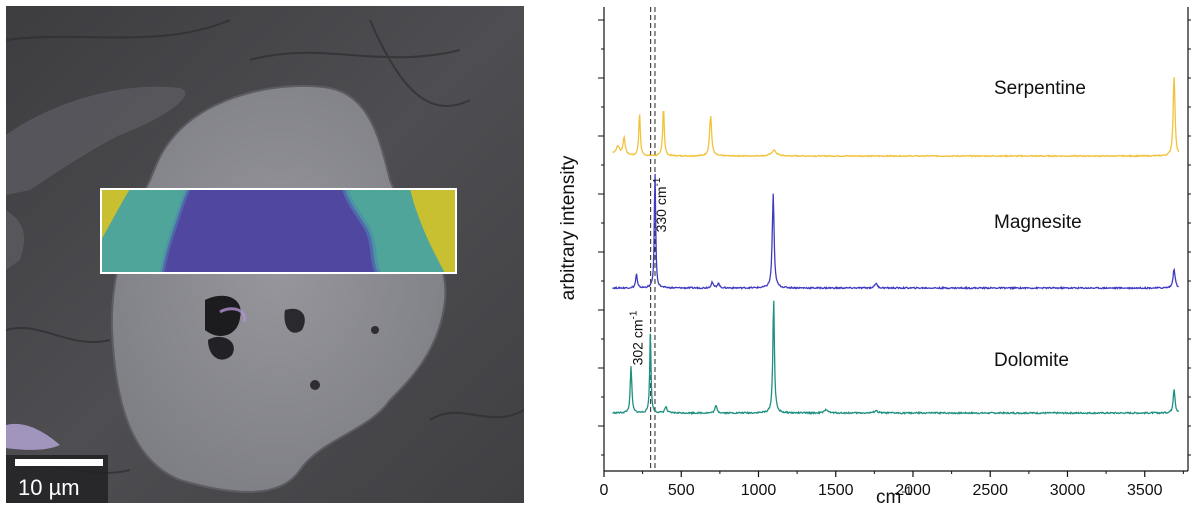 This screenshot has height=509, width=1191. Describe the element at coordinates (233, 315) in the screenshot. I see `iridescent-edge` at that location.